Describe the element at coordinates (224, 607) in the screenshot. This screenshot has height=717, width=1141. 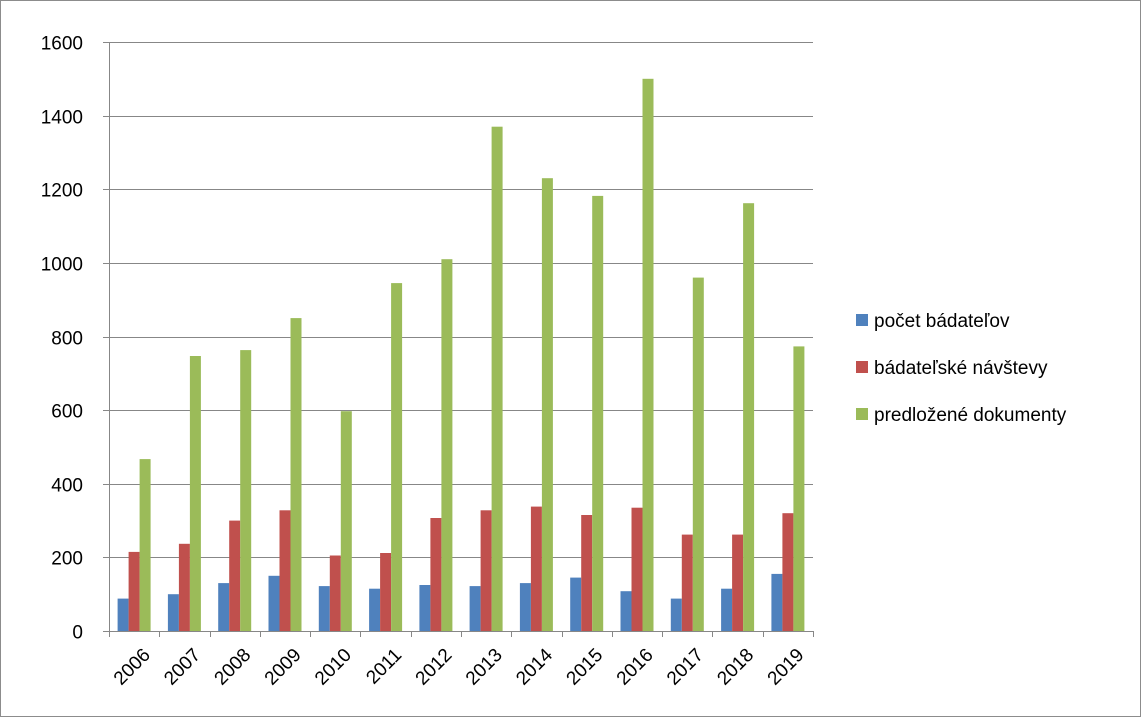
I see `bar-počet-bádateľov-2008: počet bádateľov 2008: 130` at that location.